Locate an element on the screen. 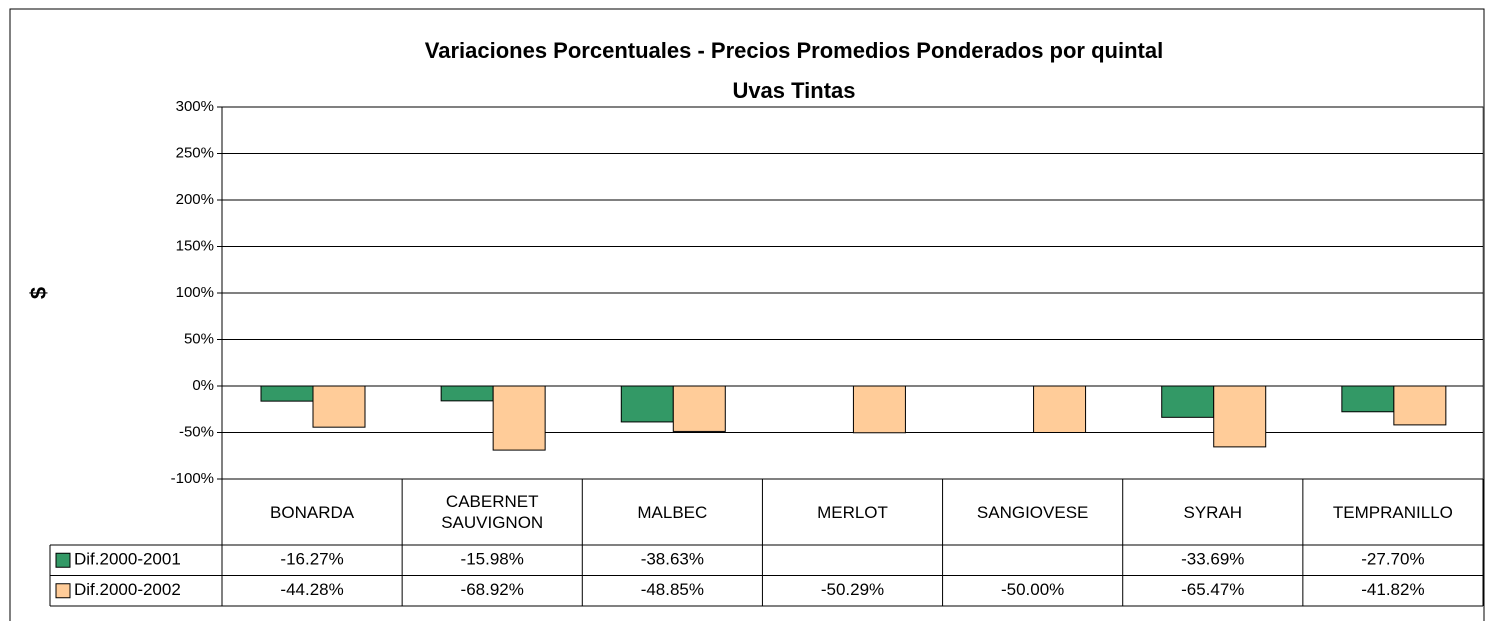 The height and width of the screenshot is (621, 1486). category-cell: SYRAH is located at coordinates (1213, 512).